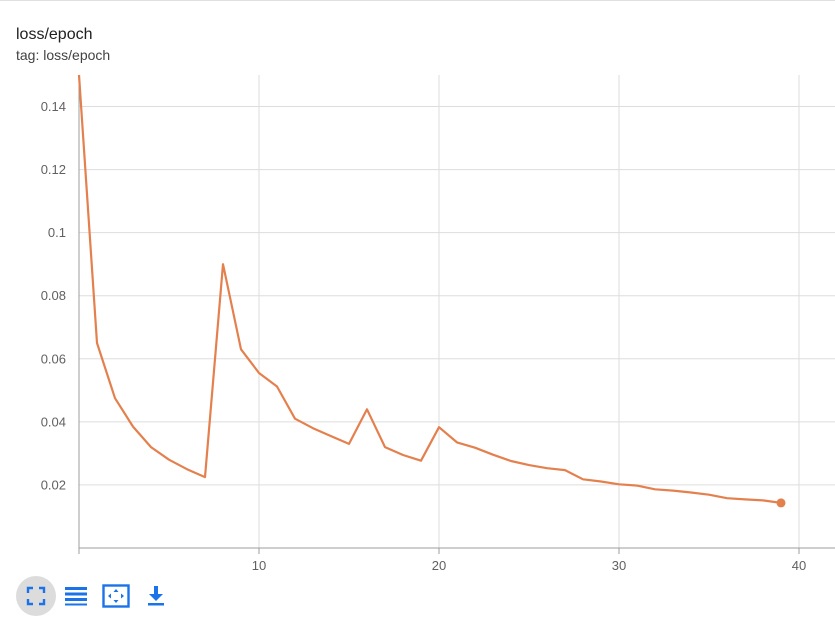  What do you see at coordinates (799, 565) in the screenshot?
I see `x-tick-label: 40` at bounding box center [799, 565].